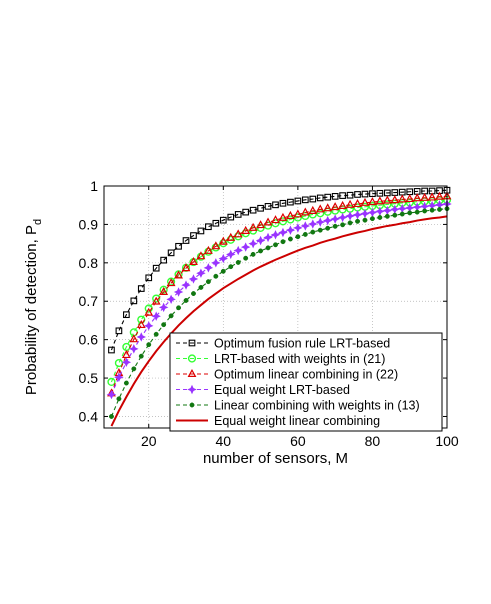  What do you see at coordinates (275, 458) in the screenshot?
I see `x-axis-label: number of sensors, M` at bounding box center [275, 458].